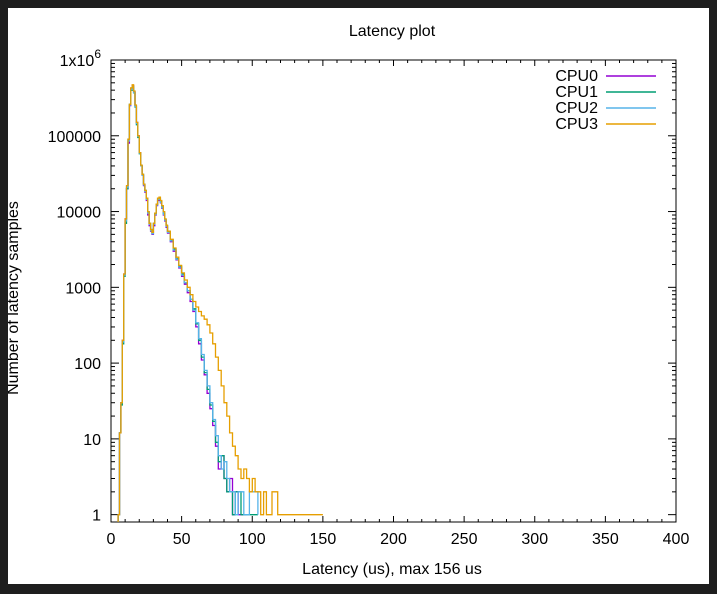  I want to click on x-axis-title: Latency (us), max 156 us, so click(392, 569).